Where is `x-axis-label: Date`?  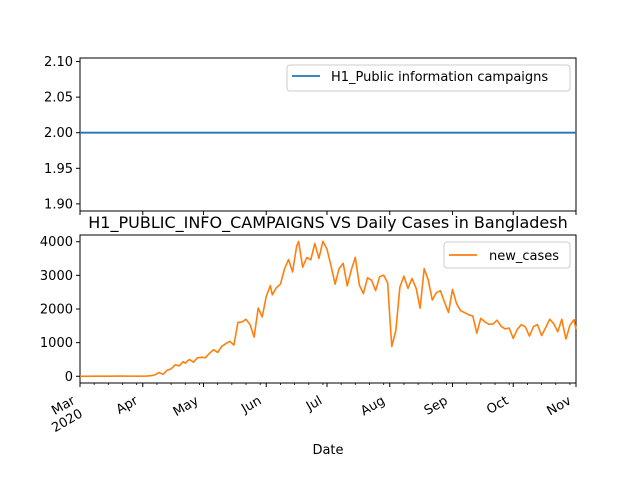
x-axis-label: Date is located at coordinates (327, 450).